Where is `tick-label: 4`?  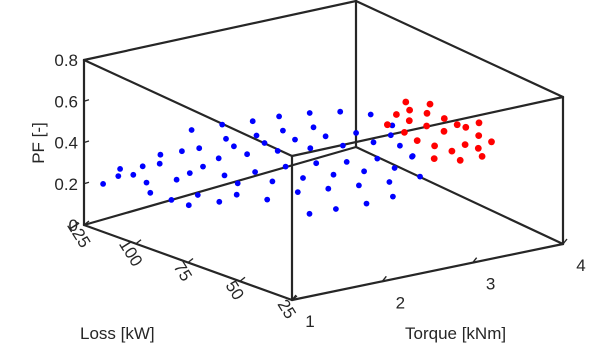
tick-label: 4 is located at coordinates (580, 265).